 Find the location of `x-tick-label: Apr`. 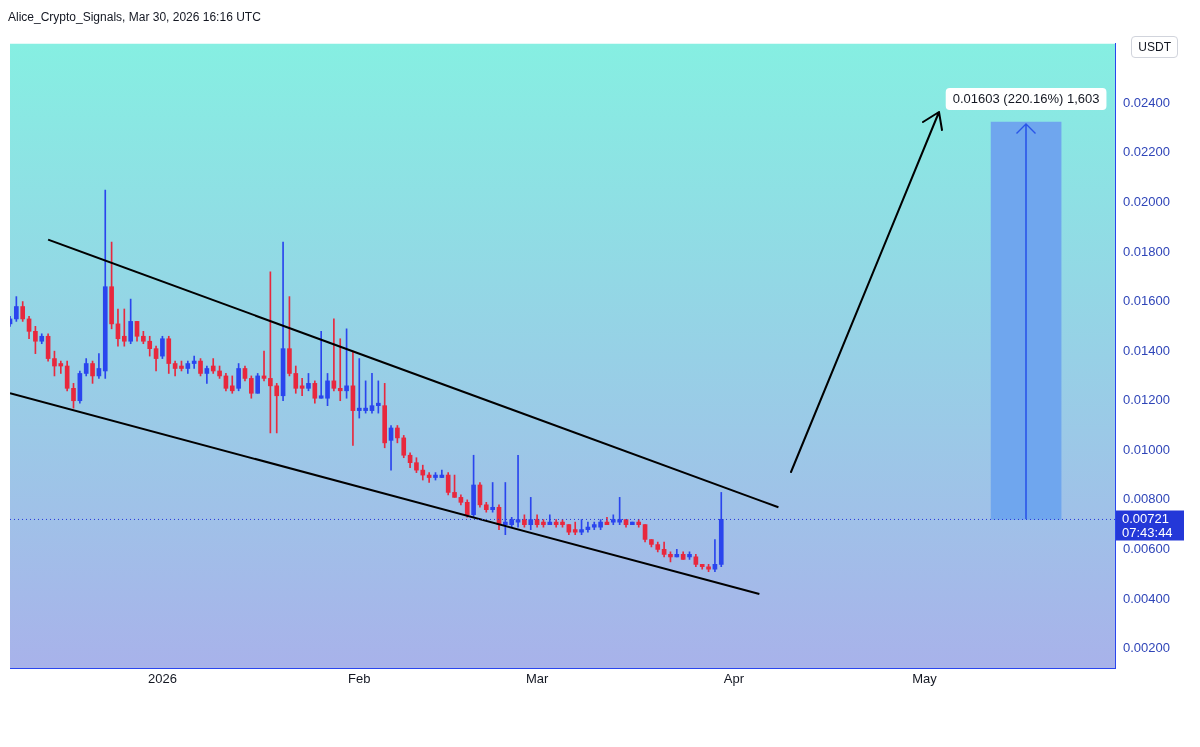

x-tick-label: Apr is located at coordinates (734, 678).